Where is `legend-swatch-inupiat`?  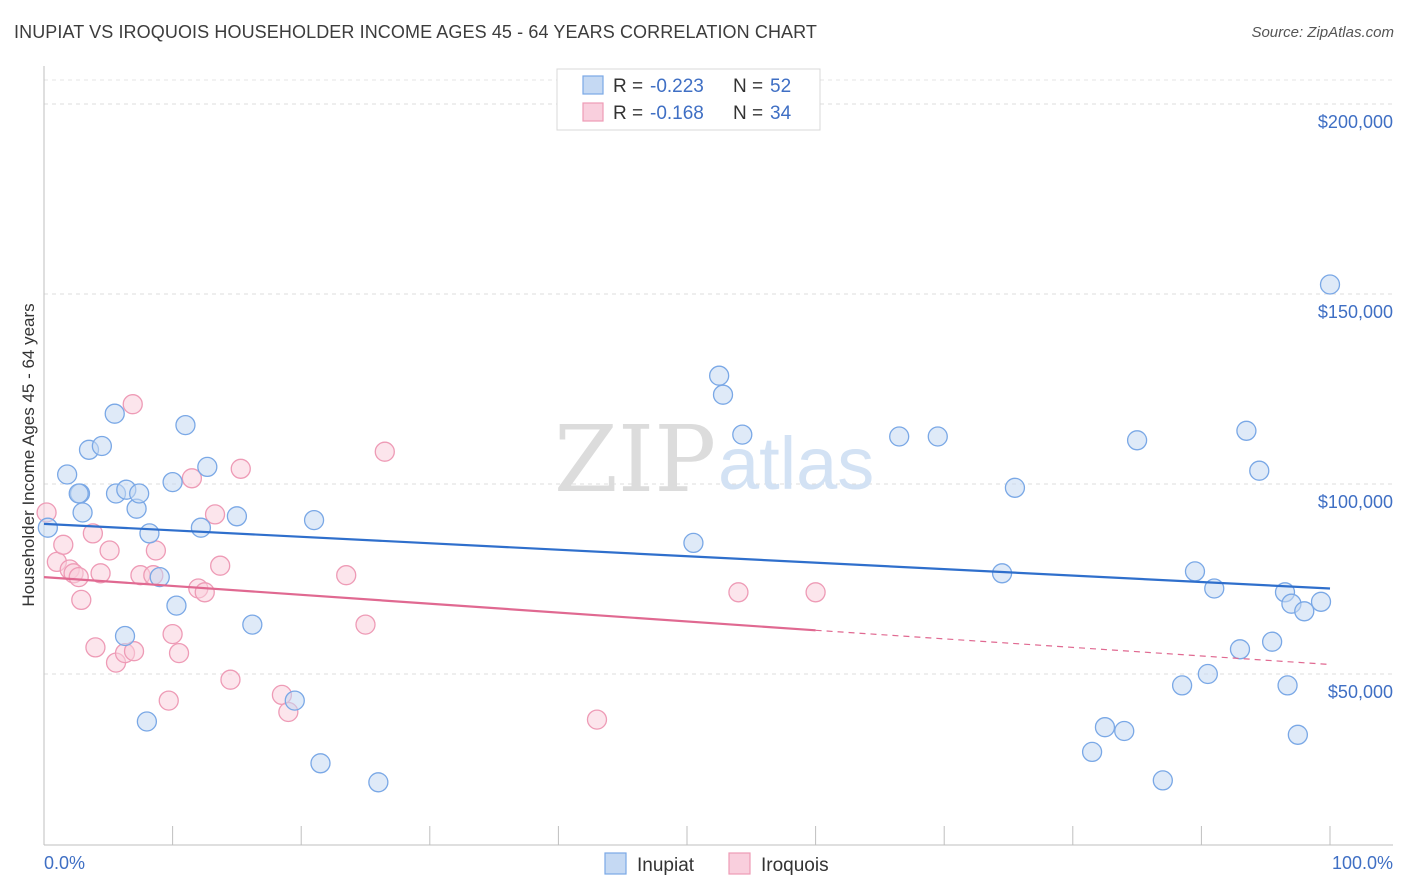 legend-swatch-inupiat is located at coordinates (593, 85).